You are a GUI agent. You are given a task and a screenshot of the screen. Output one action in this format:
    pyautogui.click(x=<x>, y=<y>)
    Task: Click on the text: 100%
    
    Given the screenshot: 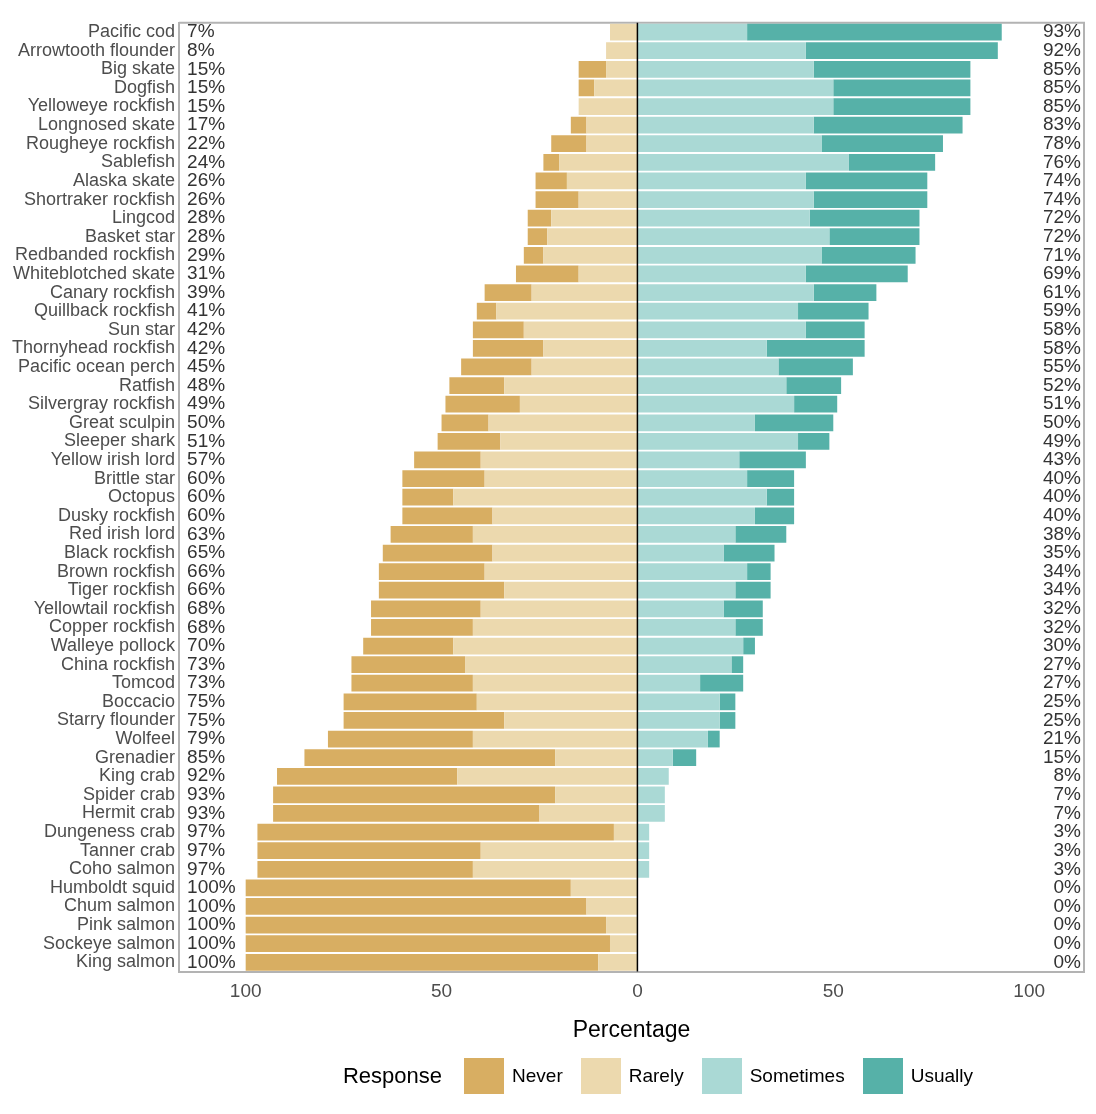 What is the action you would take?
    pyautogui.click(x=211, y=961)
    